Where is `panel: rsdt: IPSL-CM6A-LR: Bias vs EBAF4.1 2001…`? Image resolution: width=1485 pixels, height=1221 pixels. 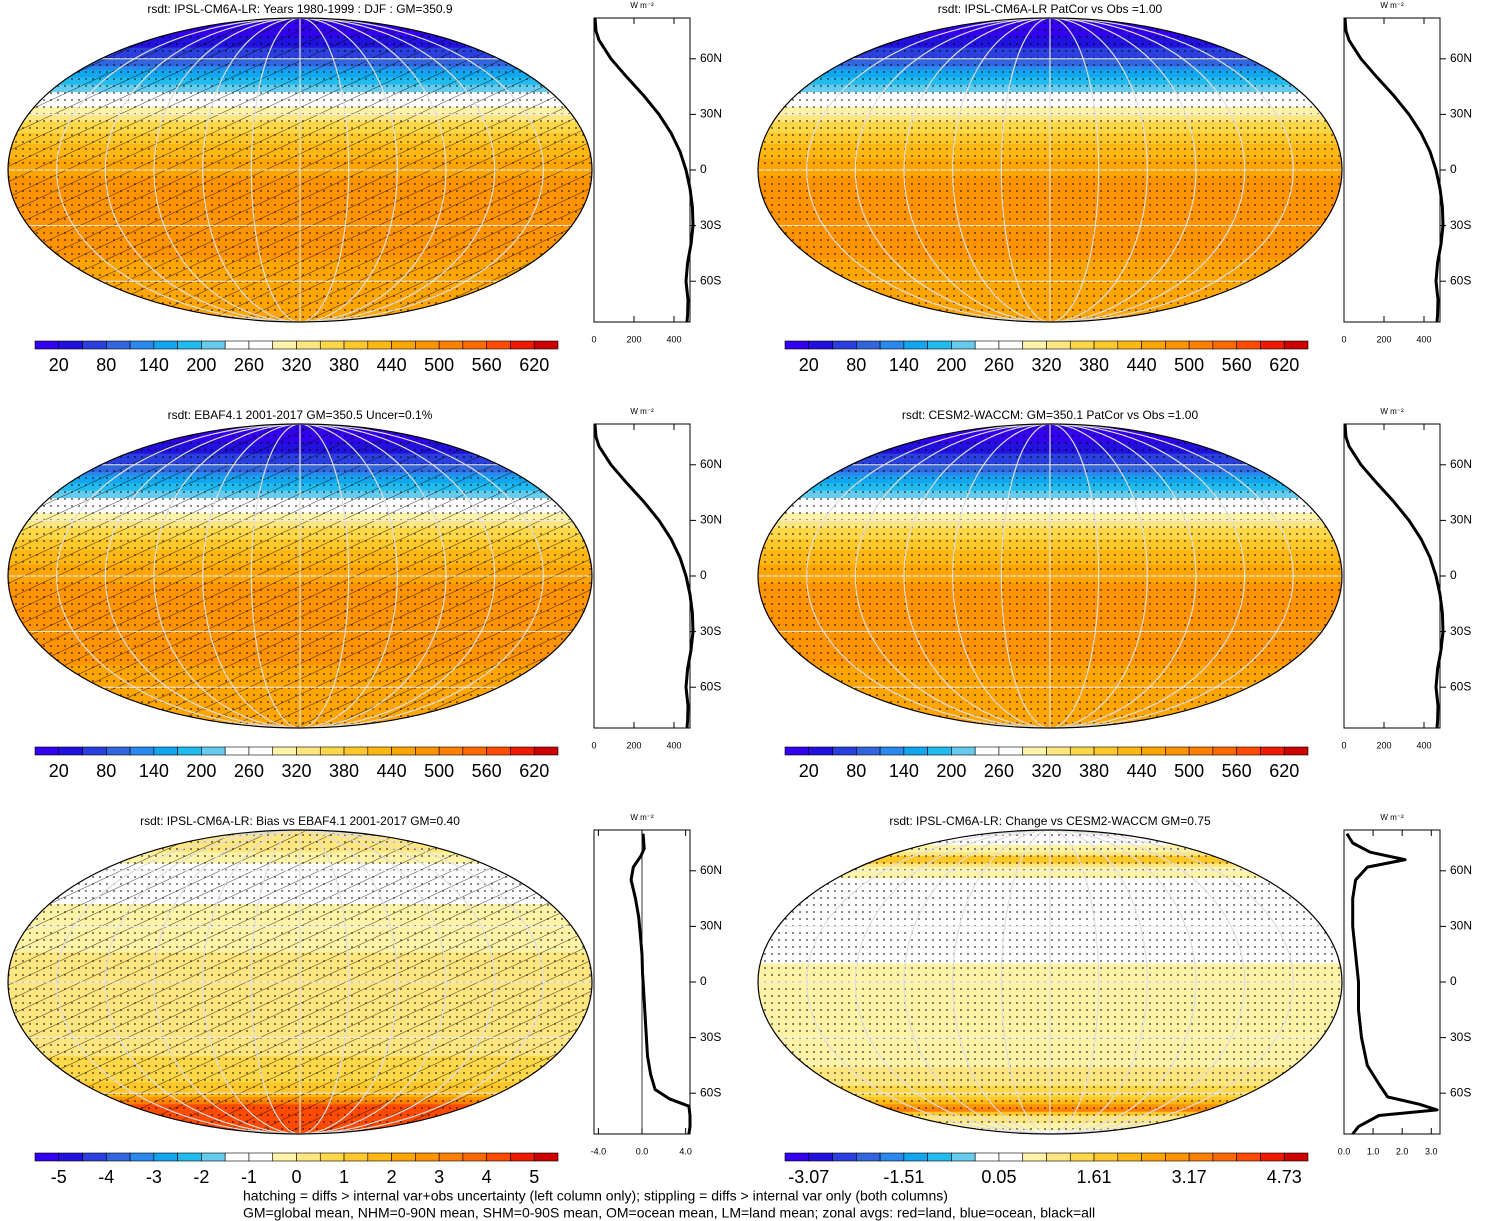 panel: rsdt: IPSL-CM6A-LR: Bias vs EBAF4.1 2001… is located at coordinates (364, 1000).